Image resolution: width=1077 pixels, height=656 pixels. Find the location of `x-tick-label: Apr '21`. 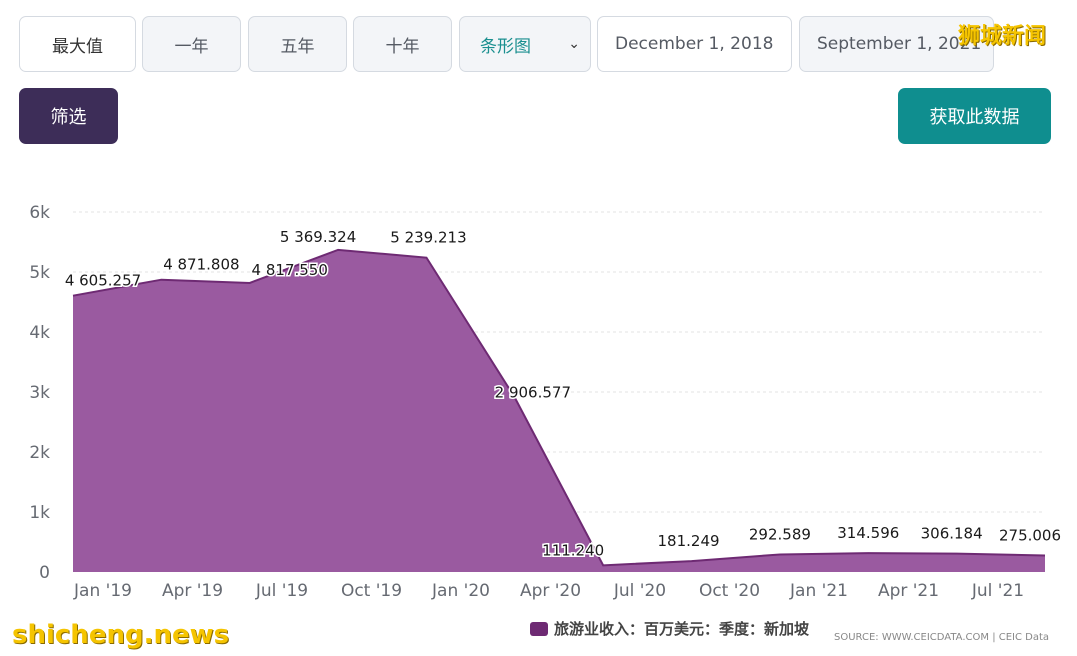

x-tick-label: Apr '21 is located at coordinates (908, 591).